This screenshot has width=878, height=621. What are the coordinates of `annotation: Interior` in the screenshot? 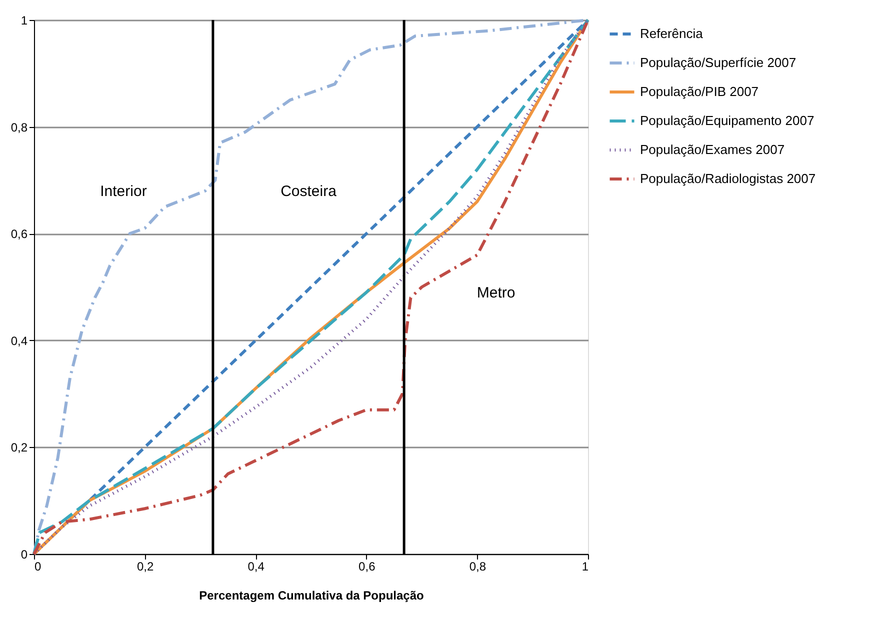 It's located at (123, 191).